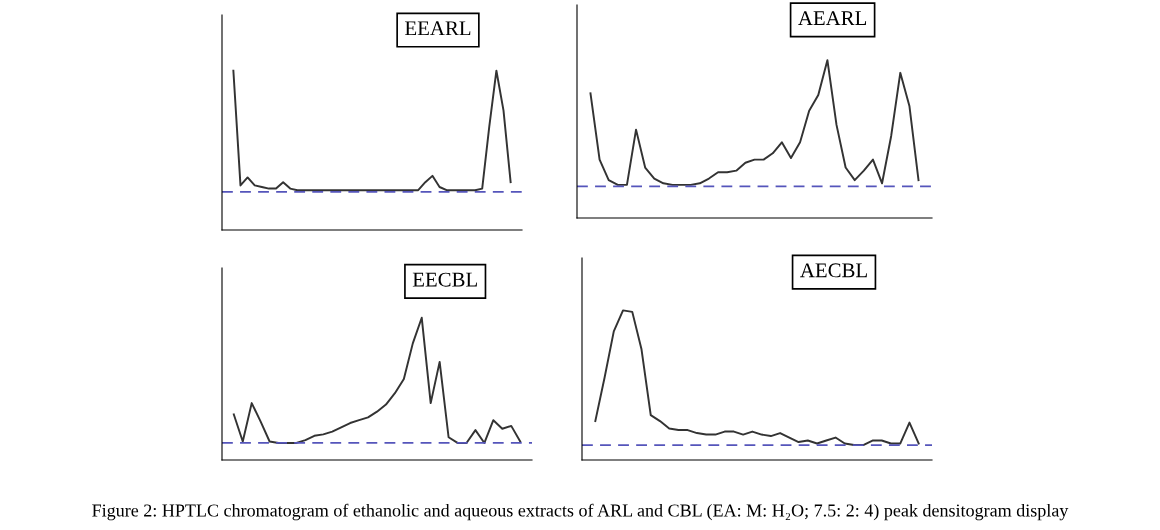 Image resolution: width=1160 pixels, height=530 pixels. I want to click on chart-title: EEARL, so click(438, 28).